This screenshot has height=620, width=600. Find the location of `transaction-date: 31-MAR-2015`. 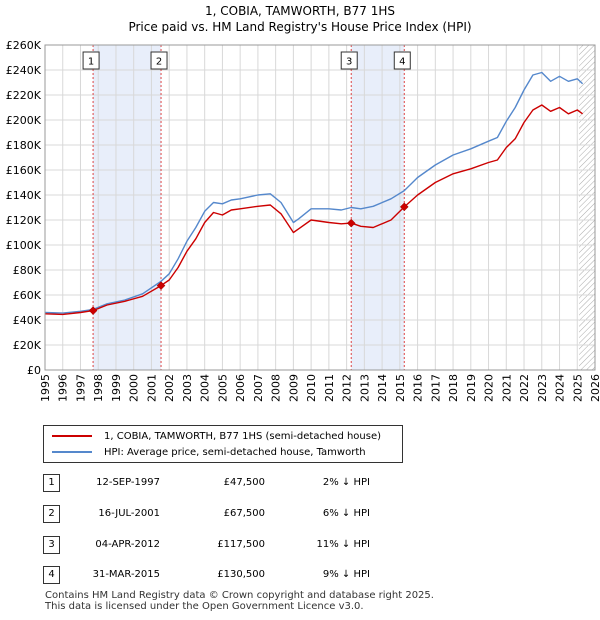

transaction-date: 31-MAR-2015 is located at coordinates (126, 574).